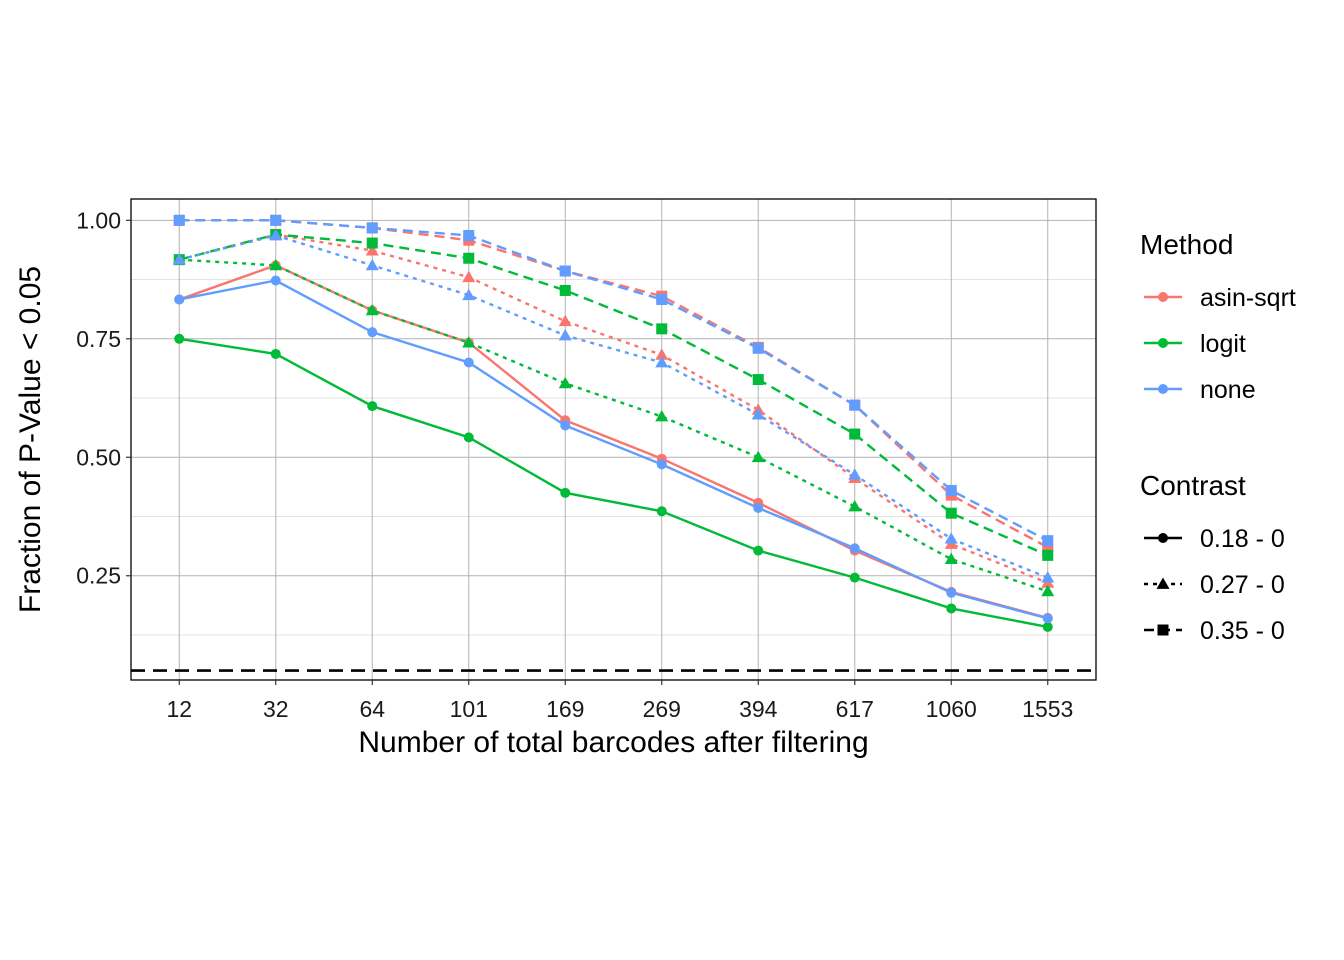 This screenshot has width=1344, height=960. I want to click on legend-label: 0.18 - 0, so click(1242, 539).